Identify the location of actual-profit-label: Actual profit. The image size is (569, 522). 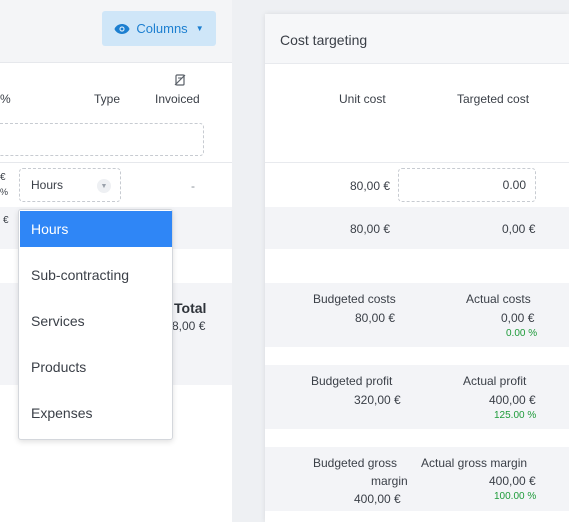
(495, 381).